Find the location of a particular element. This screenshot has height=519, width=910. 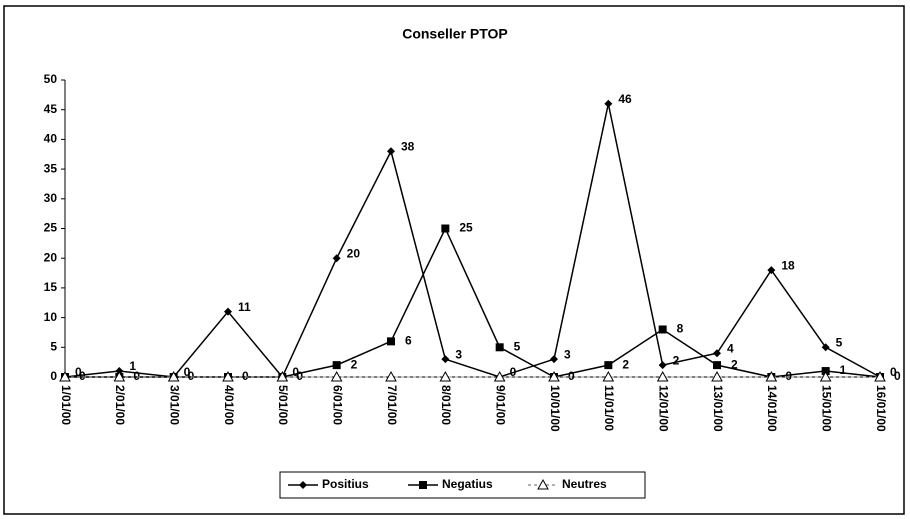

x-tick-label: 1/01/00 is located at coordinates (66, 405).